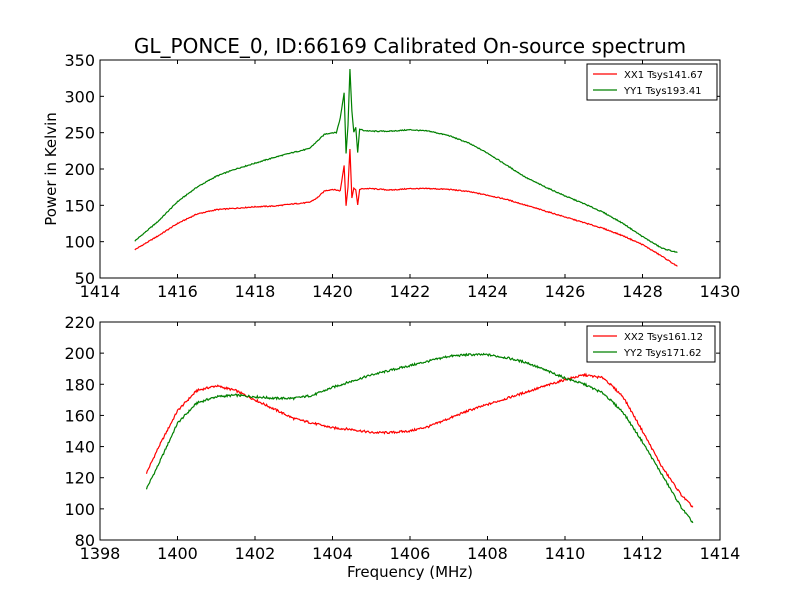 The height and width of the screenshot is (600, 800). I want to click on bottom-y-tick-label: 100, so click(79, 509).